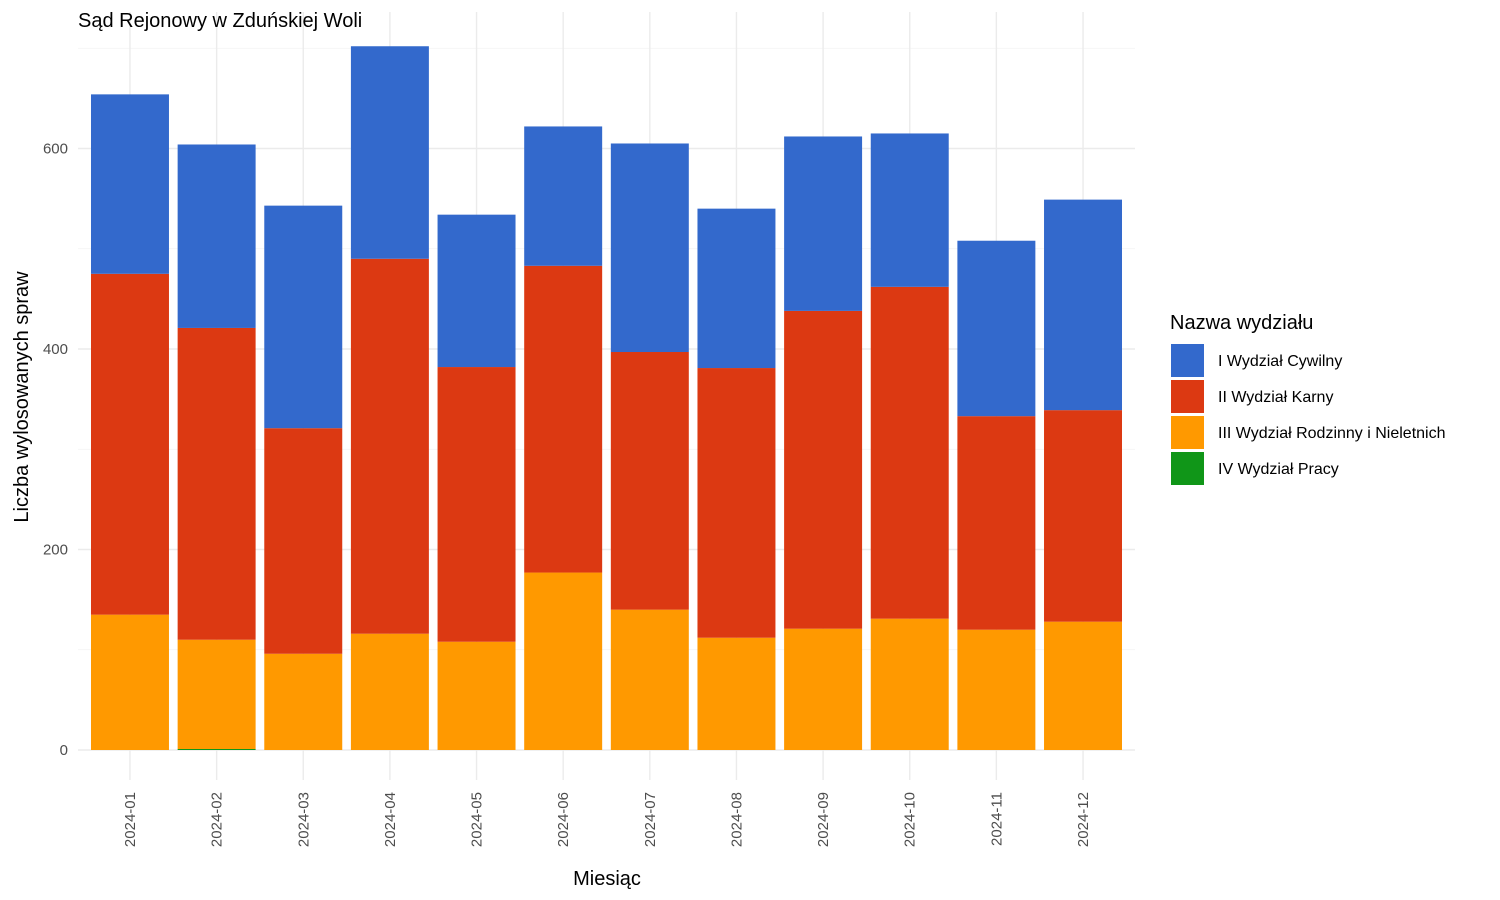 This screenshot has width=1500, height=900. I want to click on y-axis-title: Liczba wylosowanych spraw, so click(22, 397).